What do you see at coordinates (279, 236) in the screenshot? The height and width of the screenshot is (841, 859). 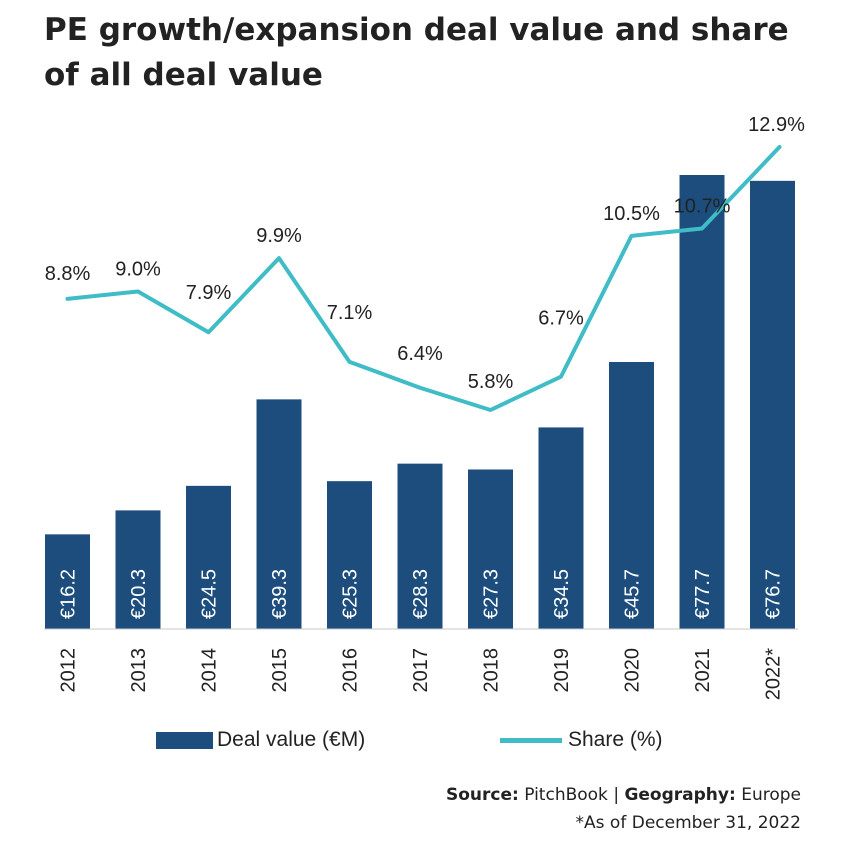 I see `share-value-label: 9.9%` at bounding box center [279, 236].